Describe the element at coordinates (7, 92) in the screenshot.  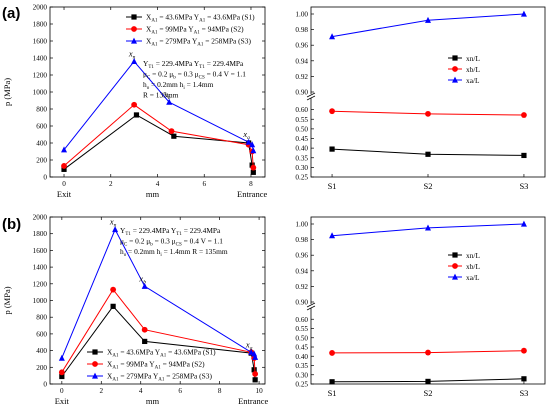
I see `y-axis-title: p (MPa)` at that location.